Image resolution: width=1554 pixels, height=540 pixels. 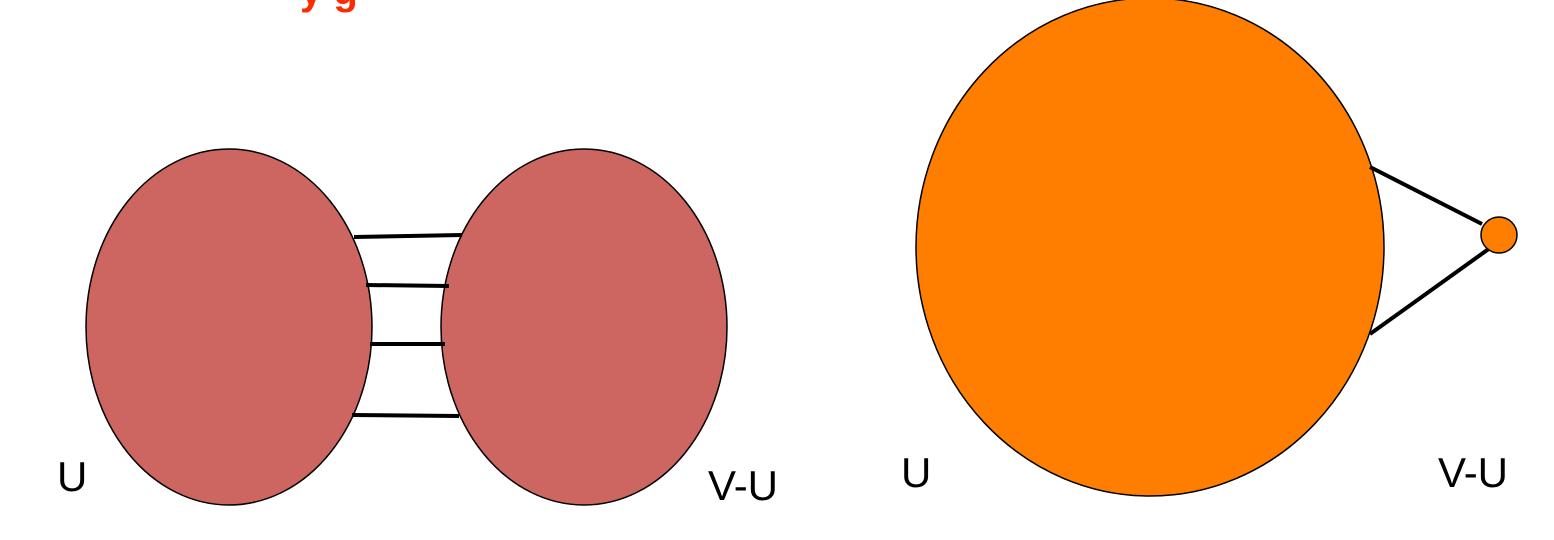 What do you see at coordinates (916, 472) in the screenshot?
I see `label-u-right: U` at bounding box center [916, 472].